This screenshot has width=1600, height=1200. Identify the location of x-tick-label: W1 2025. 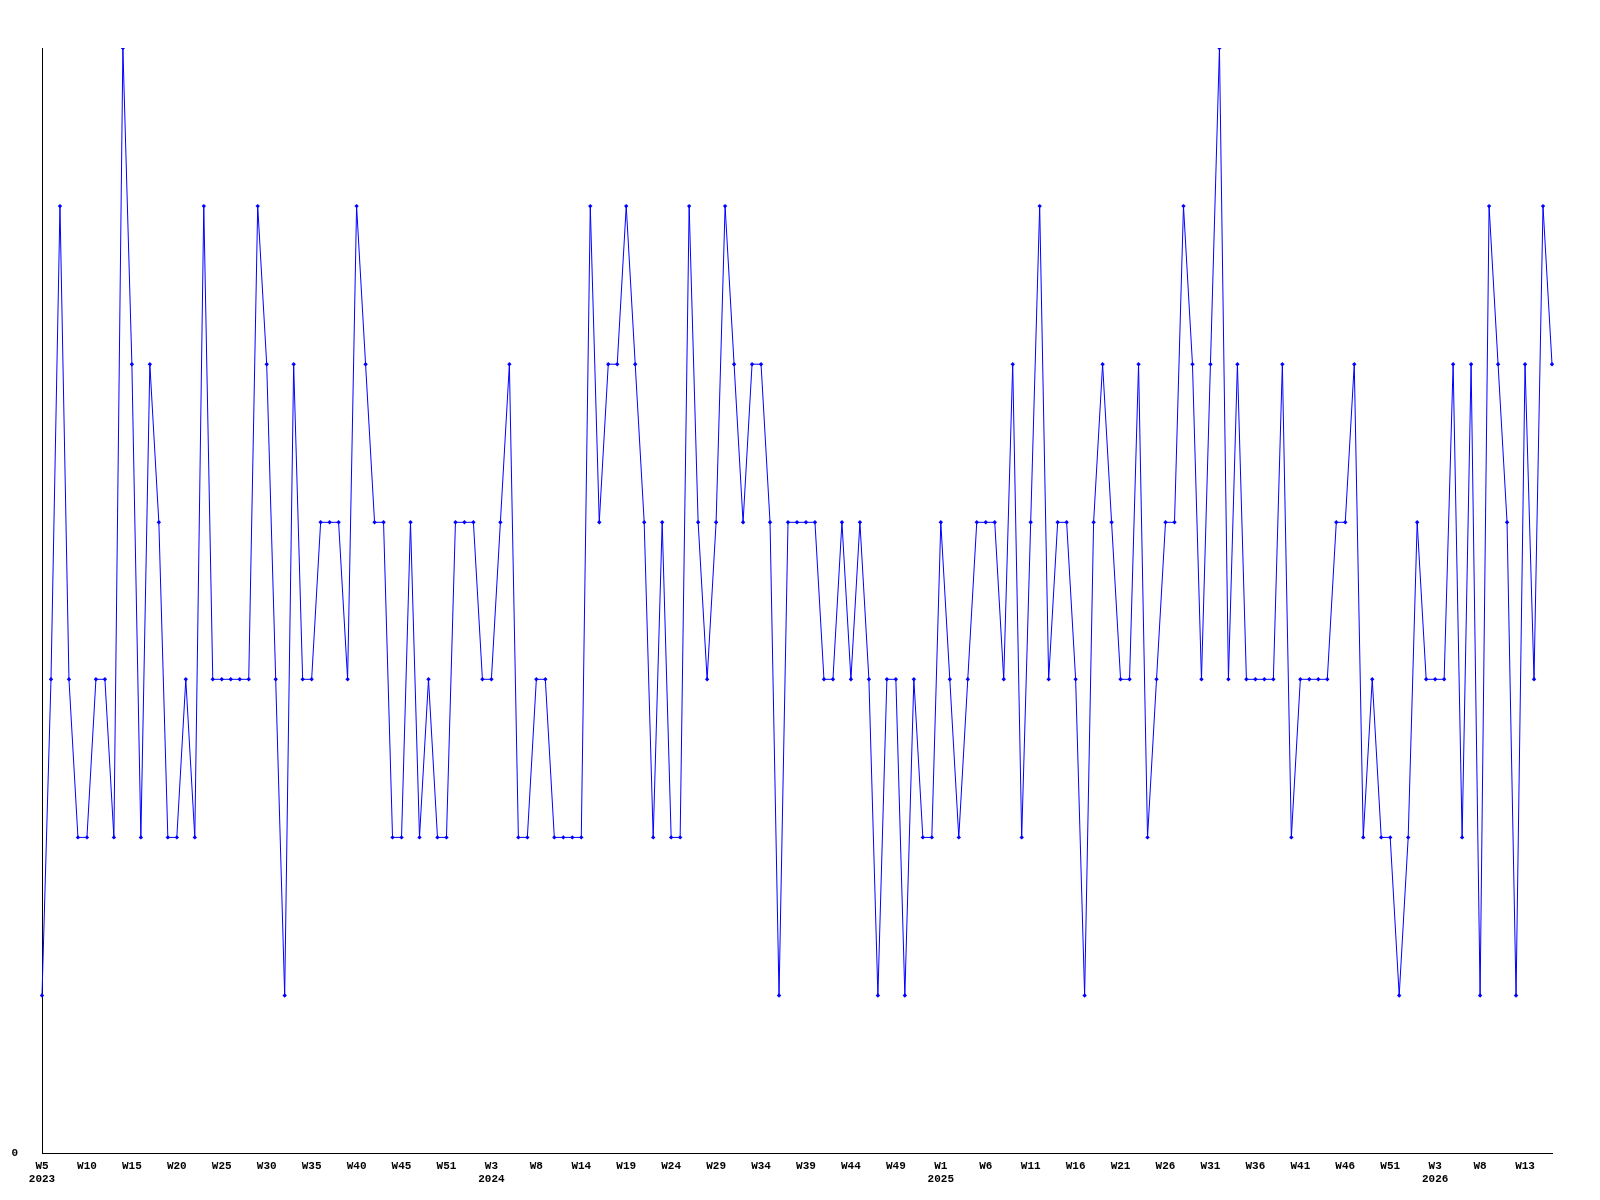
(941, 1172).